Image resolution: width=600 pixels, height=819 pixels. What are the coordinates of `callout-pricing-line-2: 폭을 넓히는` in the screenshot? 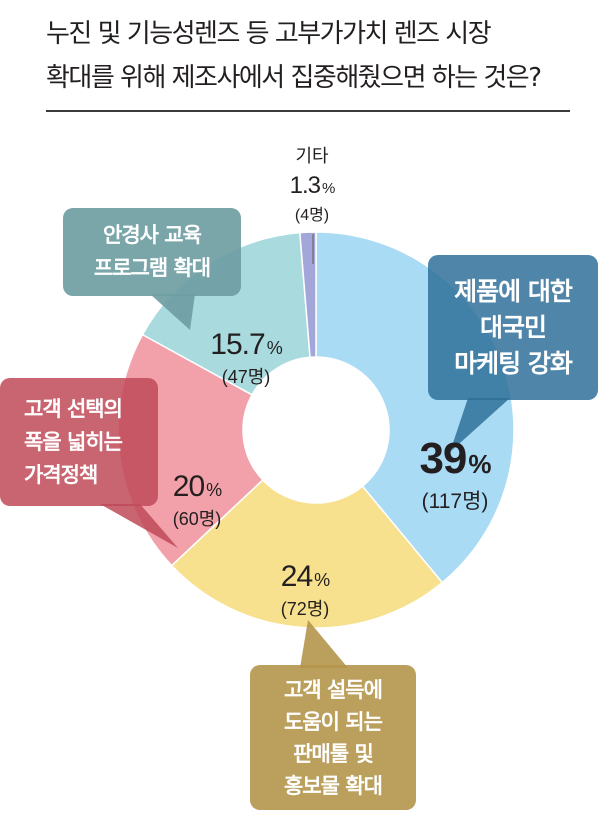 It's located at (73, 441).